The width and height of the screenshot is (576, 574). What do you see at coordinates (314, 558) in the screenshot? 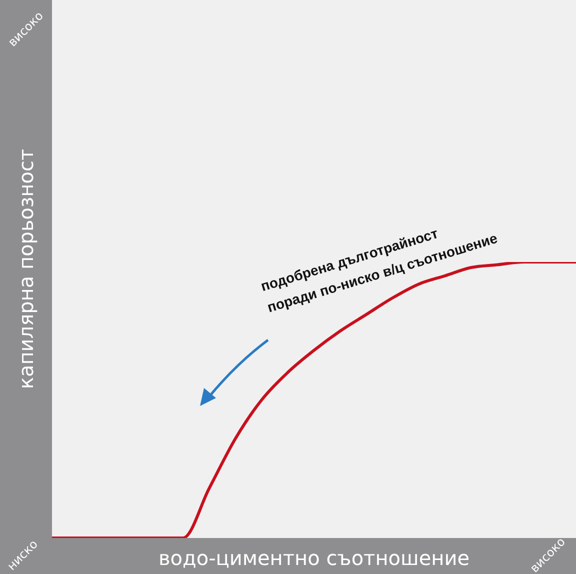
I see `x-axis-title: водо-циментно съотношение` at bounding box center [314, 558].